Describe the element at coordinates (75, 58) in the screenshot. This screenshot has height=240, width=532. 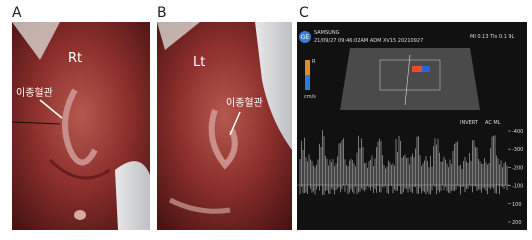
I see `side-label: Rt` at that location.